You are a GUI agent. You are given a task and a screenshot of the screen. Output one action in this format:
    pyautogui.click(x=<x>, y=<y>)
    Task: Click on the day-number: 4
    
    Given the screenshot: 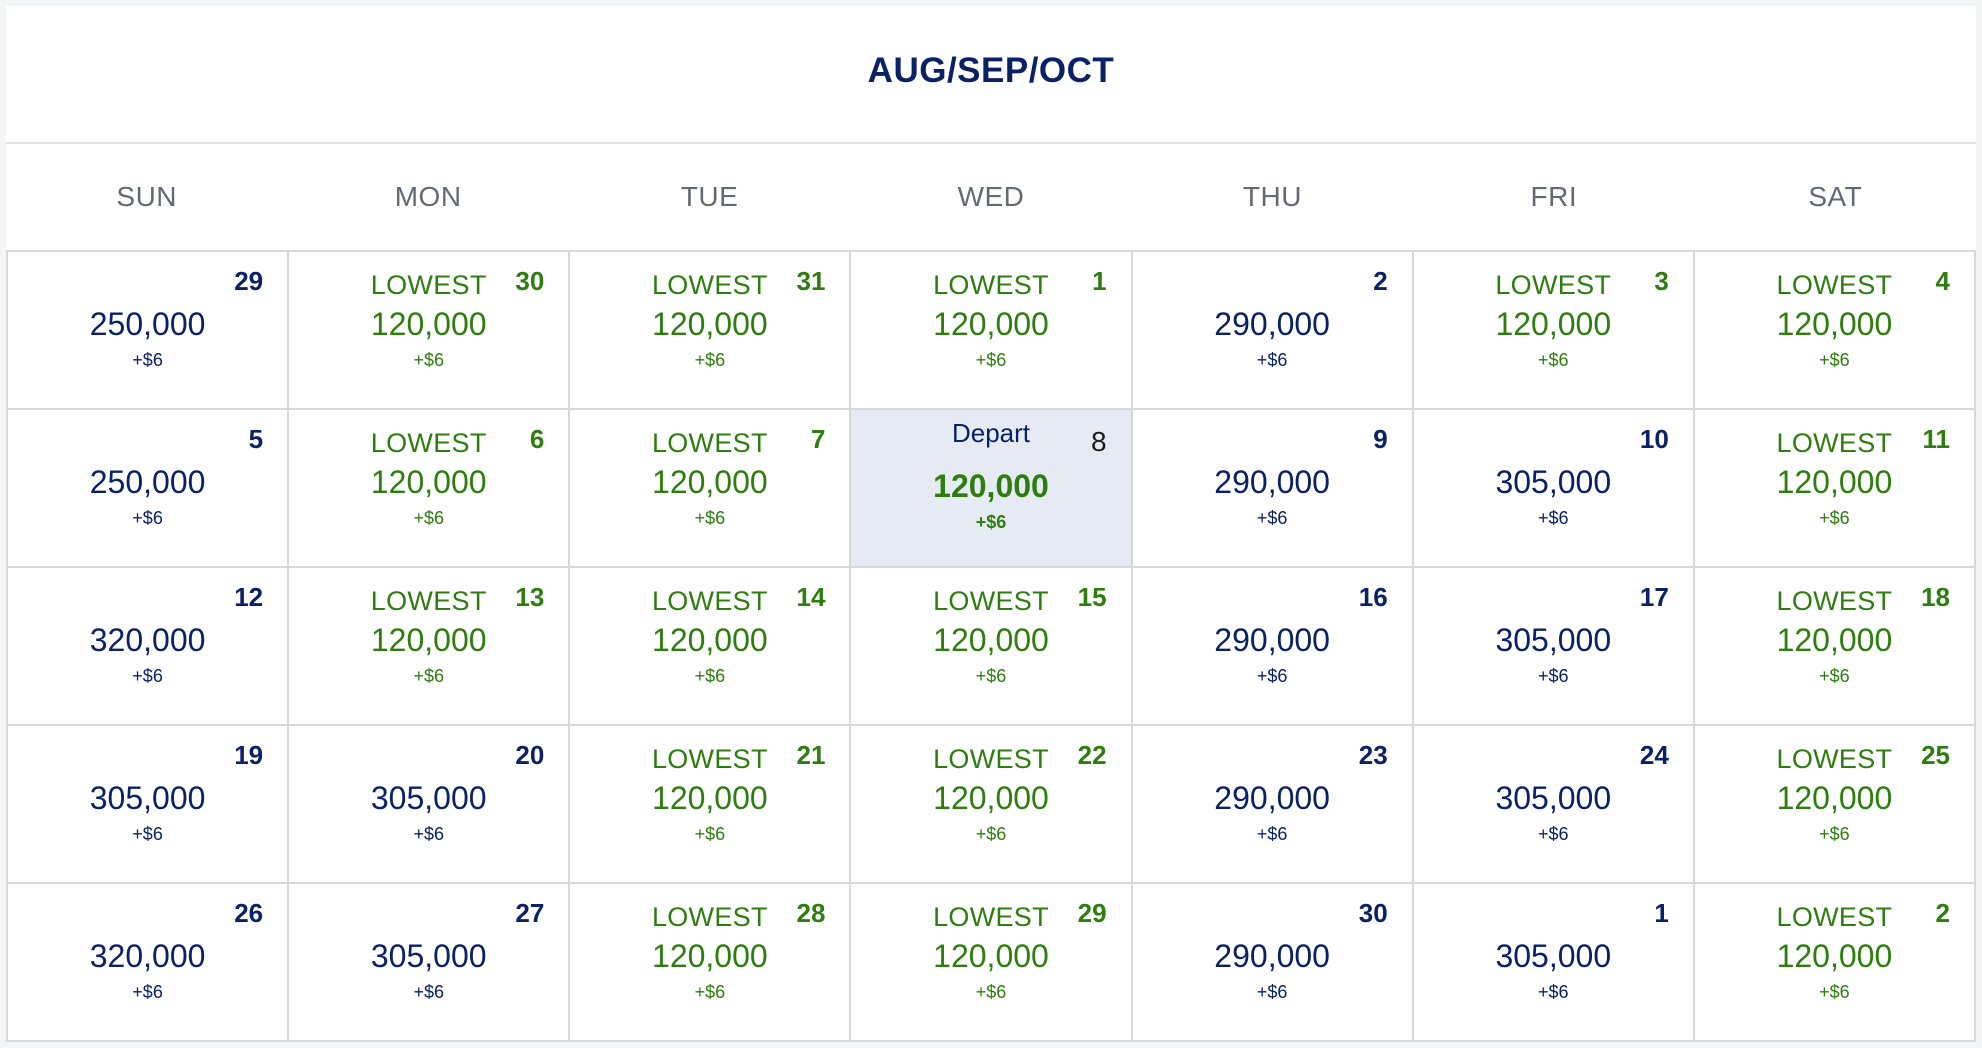 What is the action you would take?
    pyautogui.click(x=1942, y=281)
    